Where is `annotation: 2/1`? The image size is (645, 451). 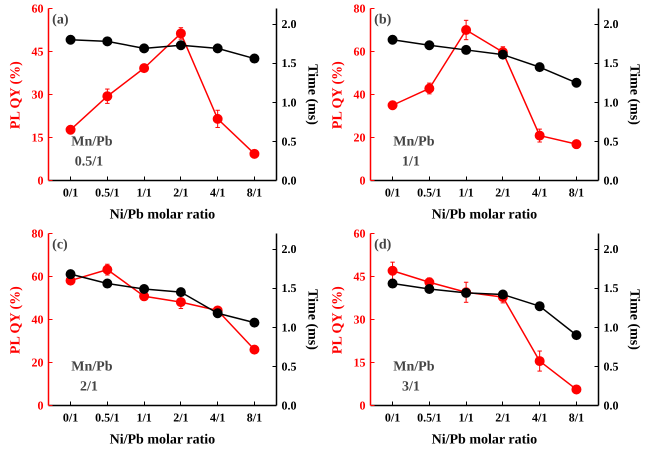 annotation: 2/1 is located at coordinates (89, 387).